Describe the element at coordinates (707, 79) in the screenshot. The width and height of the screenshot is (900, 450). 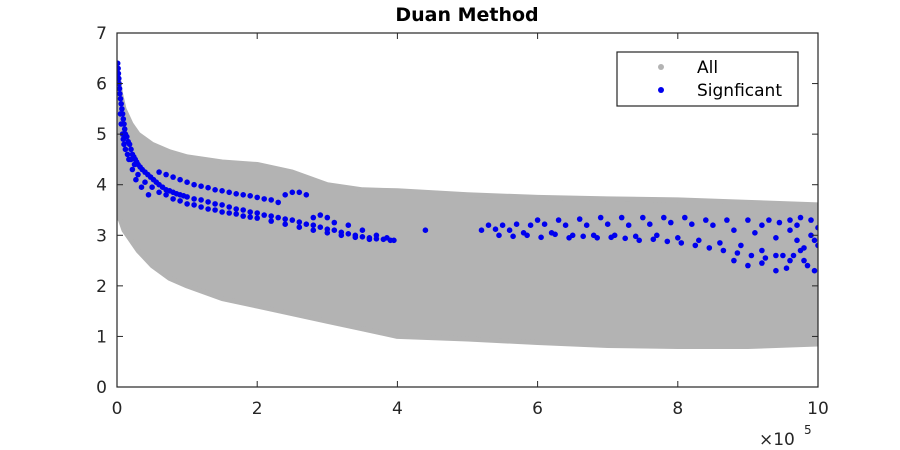
I see `legend: All Signficant` at that location.